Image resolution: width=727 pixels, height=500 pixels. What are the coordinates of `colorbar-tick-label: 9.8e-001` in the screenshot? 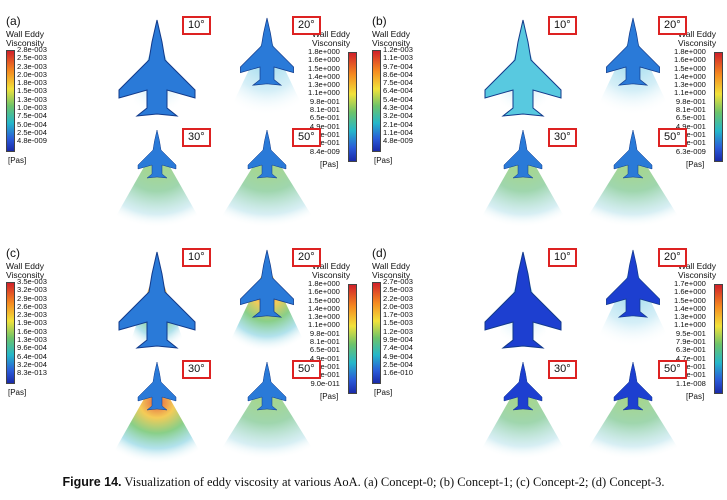 It's located at (324, 333).